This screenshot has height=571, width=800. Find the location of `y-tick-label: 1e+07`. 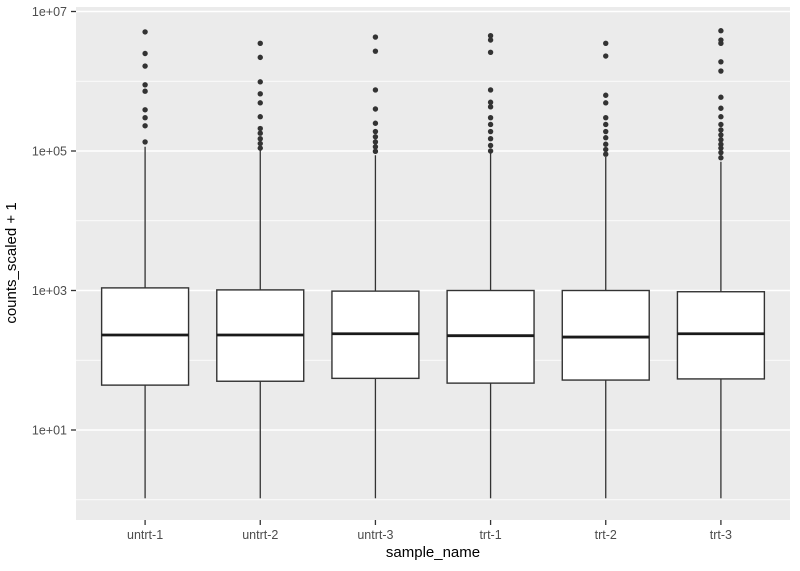

y-tick-label: 1e+07 is located at coordinates (49, 12).